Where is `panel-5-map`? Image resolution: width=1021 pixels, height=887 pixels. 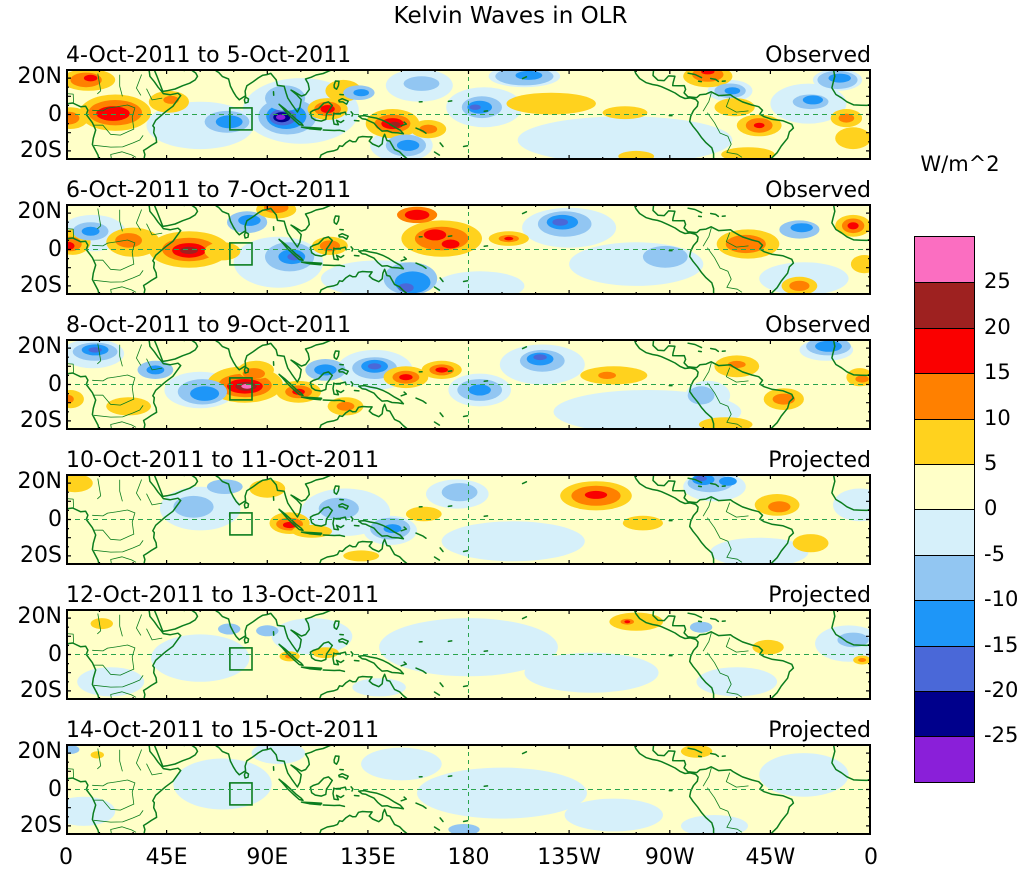 panel-5-map is located at coordinates (468, 654).